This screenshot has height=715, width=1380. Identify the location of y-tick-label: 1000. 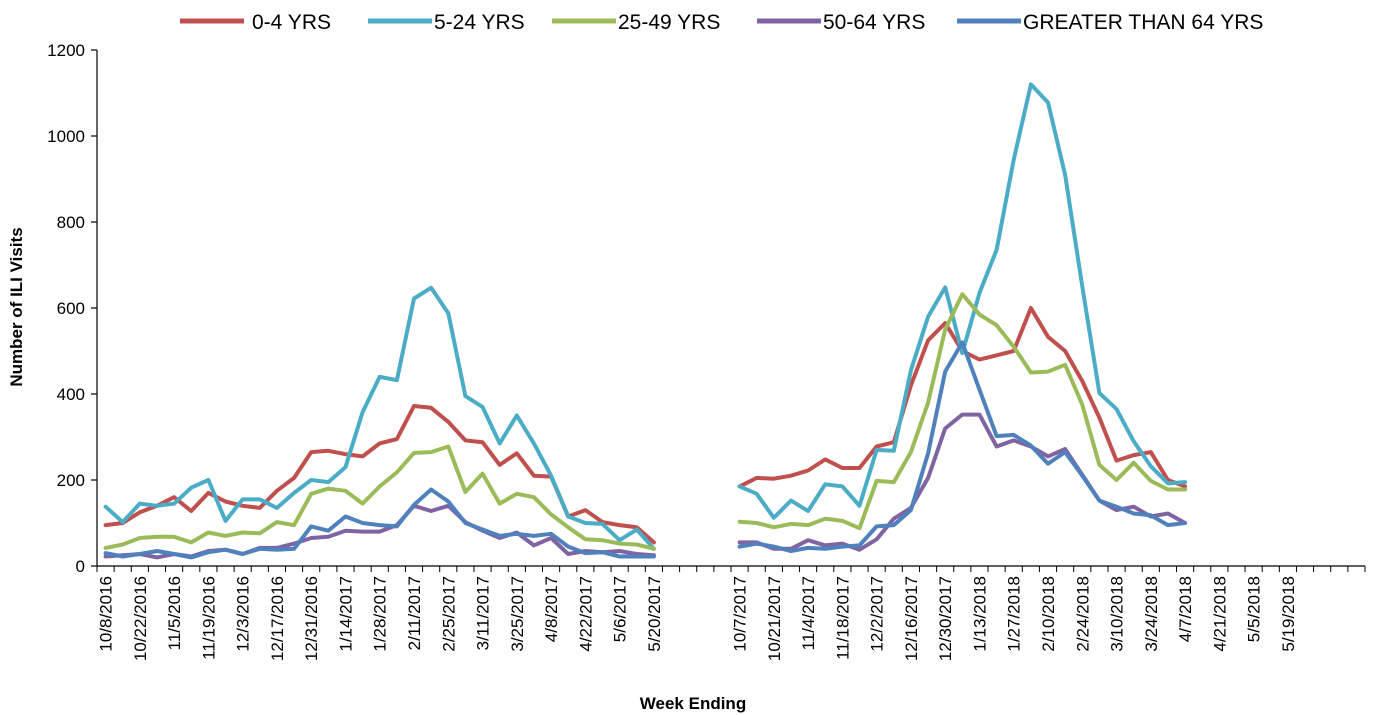
(66, 136).